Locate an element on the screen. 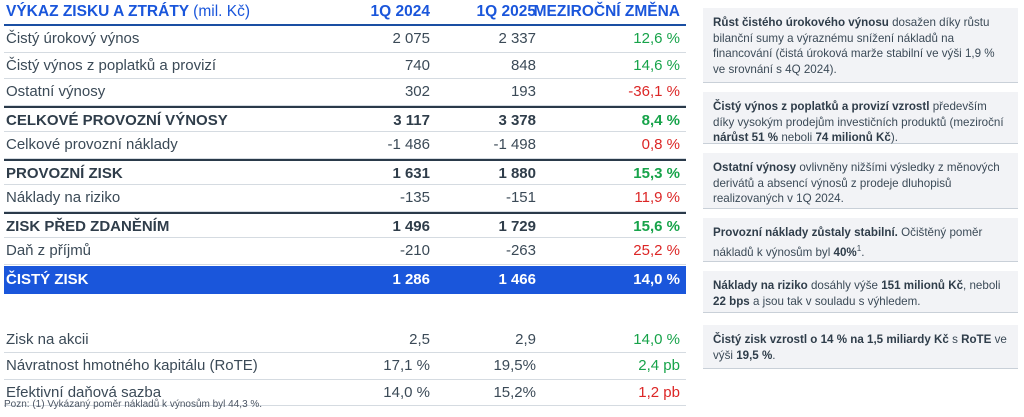 This screenshot has height=417, width=1024. value-1q2025: 1 880 is located at coordinates (517, 173).